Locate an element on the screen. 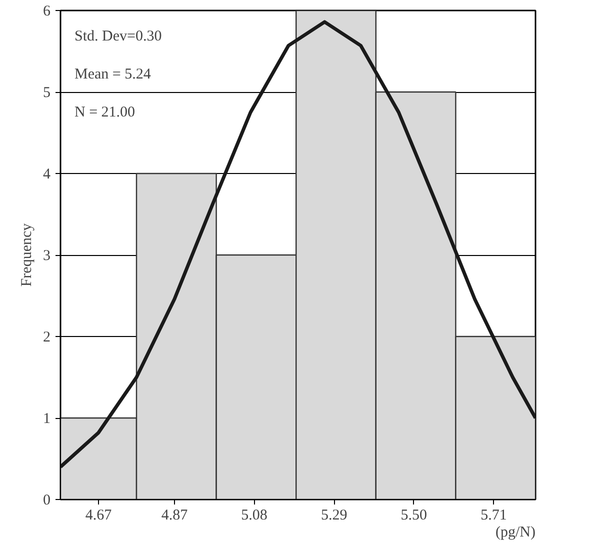 This screenshot has width=601, height=545. y-tick-label: 0 is located at coordinates (46, 500).